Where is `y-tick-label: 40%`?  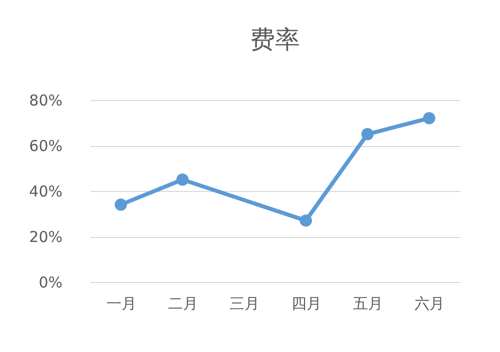 y-tick-label: 40% is located at coordinates (45, 191).